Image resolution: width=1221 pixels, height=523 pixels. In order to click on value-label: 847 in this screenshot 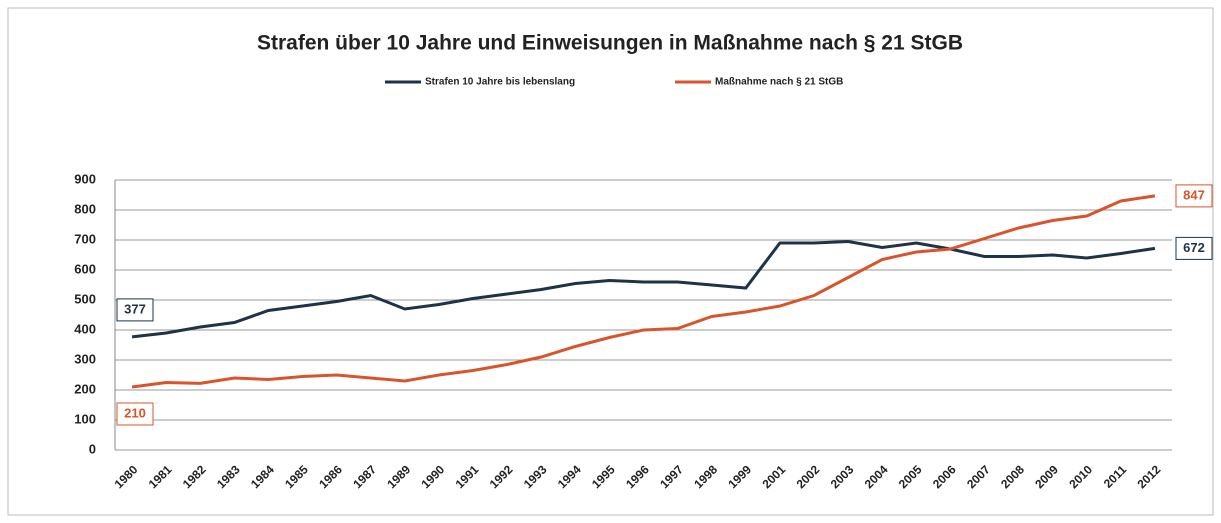, I will do `click(1194, 194)`.